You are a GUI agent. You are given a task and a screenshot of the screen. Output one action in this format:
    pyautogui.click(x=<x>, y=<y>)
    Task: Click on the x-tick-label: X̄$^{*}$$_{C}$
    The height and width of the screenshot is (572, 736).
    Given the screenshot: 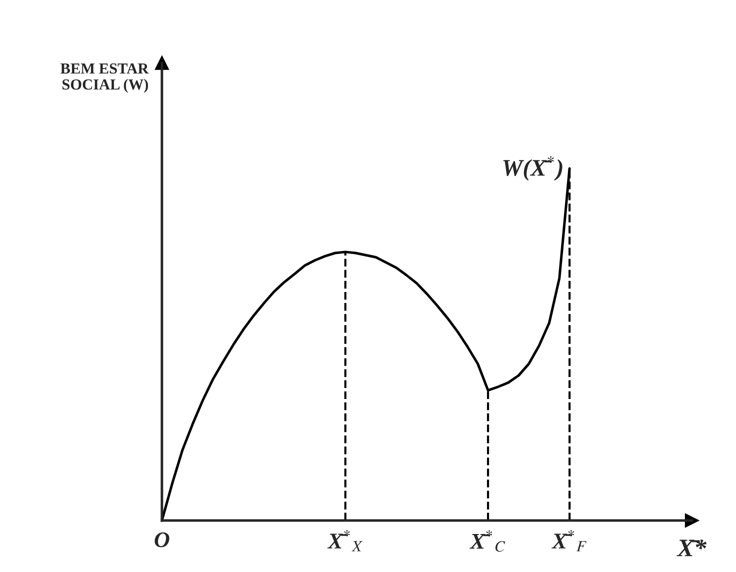 What is the action you would take?
    pyautogui.click(x=488, y=541)
    